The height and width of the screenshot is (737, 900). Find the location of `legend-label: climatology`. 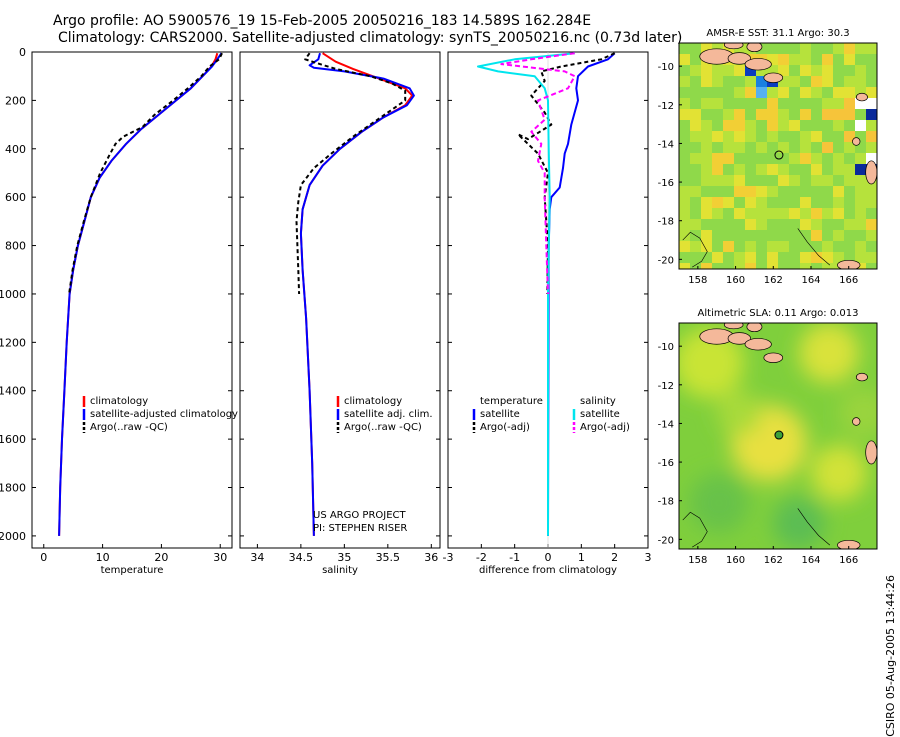

legend-label: climatology is located at coordinates (373, 401).